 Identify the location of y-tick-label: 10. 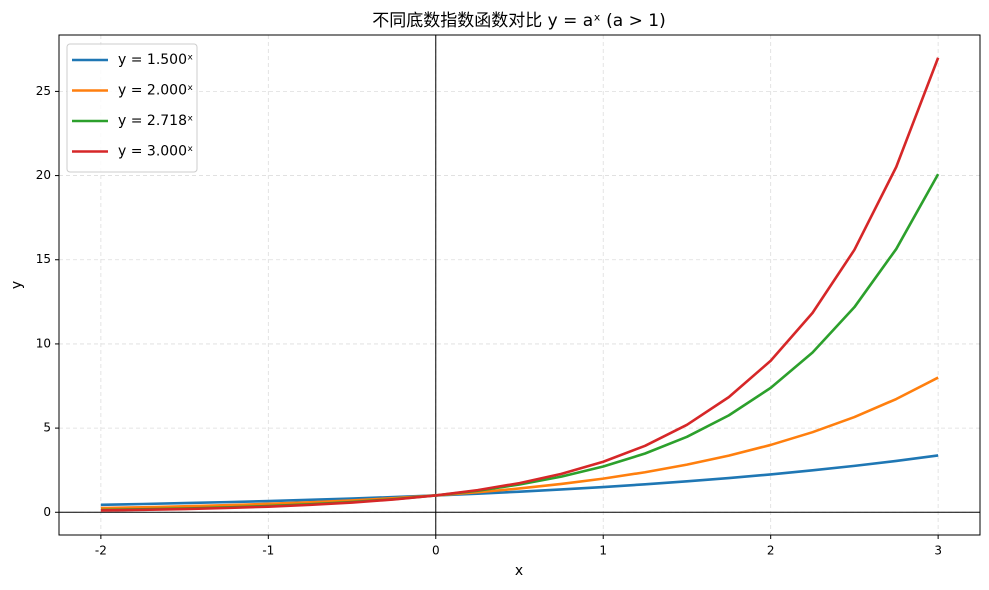
(43, 343).